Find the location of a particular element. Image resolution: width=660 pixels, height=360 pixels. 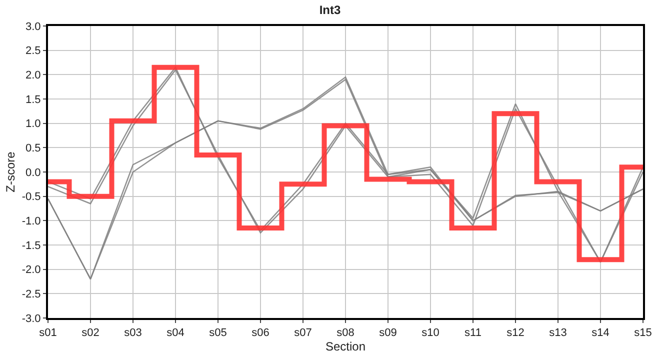

y-tick-label: 1.5 is located at coordinates (33, 100).